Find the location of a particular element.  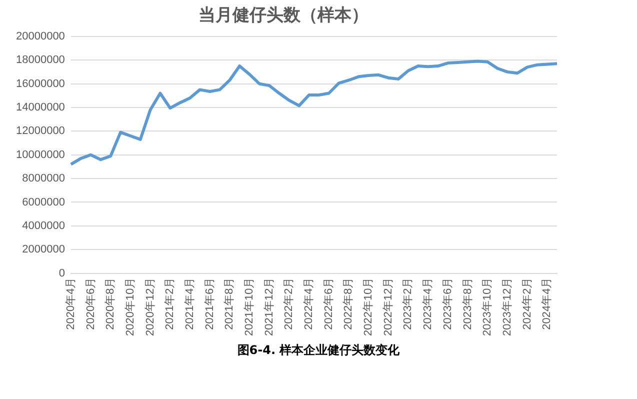

x-tick-label: 2020年8月 is located at coordinates (110, 303).